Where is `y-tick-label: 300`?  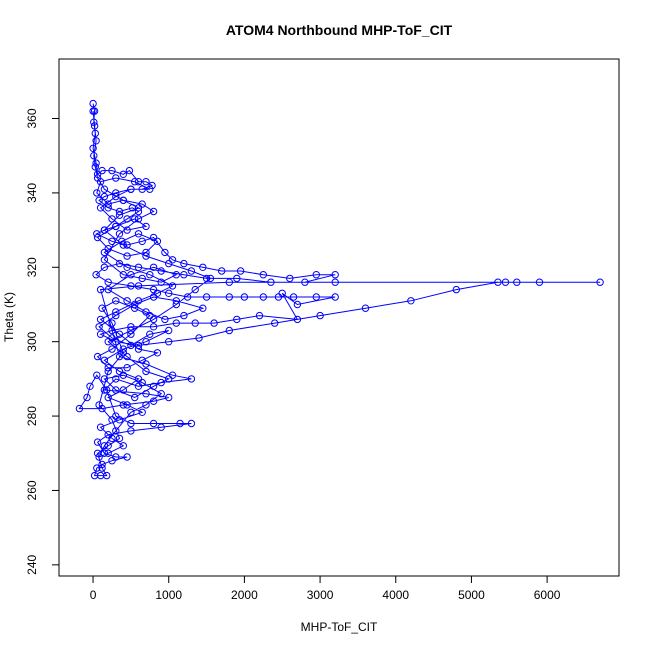
y-tick-label: 300 is located at coordinates (32, 341).